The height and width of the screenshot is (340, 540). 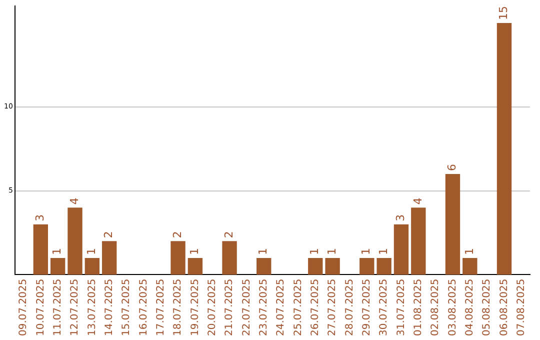 What do you see at coordinates (40, 307) in the screenshot?
I see `x-tick-label: 10.07.2025` at bounding box center [40, 307].